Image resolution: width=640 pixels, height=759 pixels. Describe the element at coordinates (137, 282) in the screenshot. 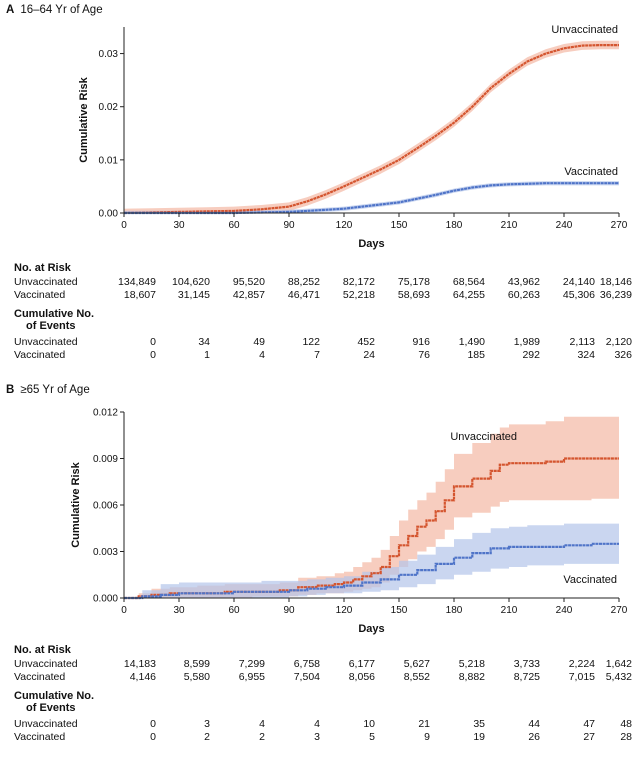

I see `table-cell: 134,849` at that location.